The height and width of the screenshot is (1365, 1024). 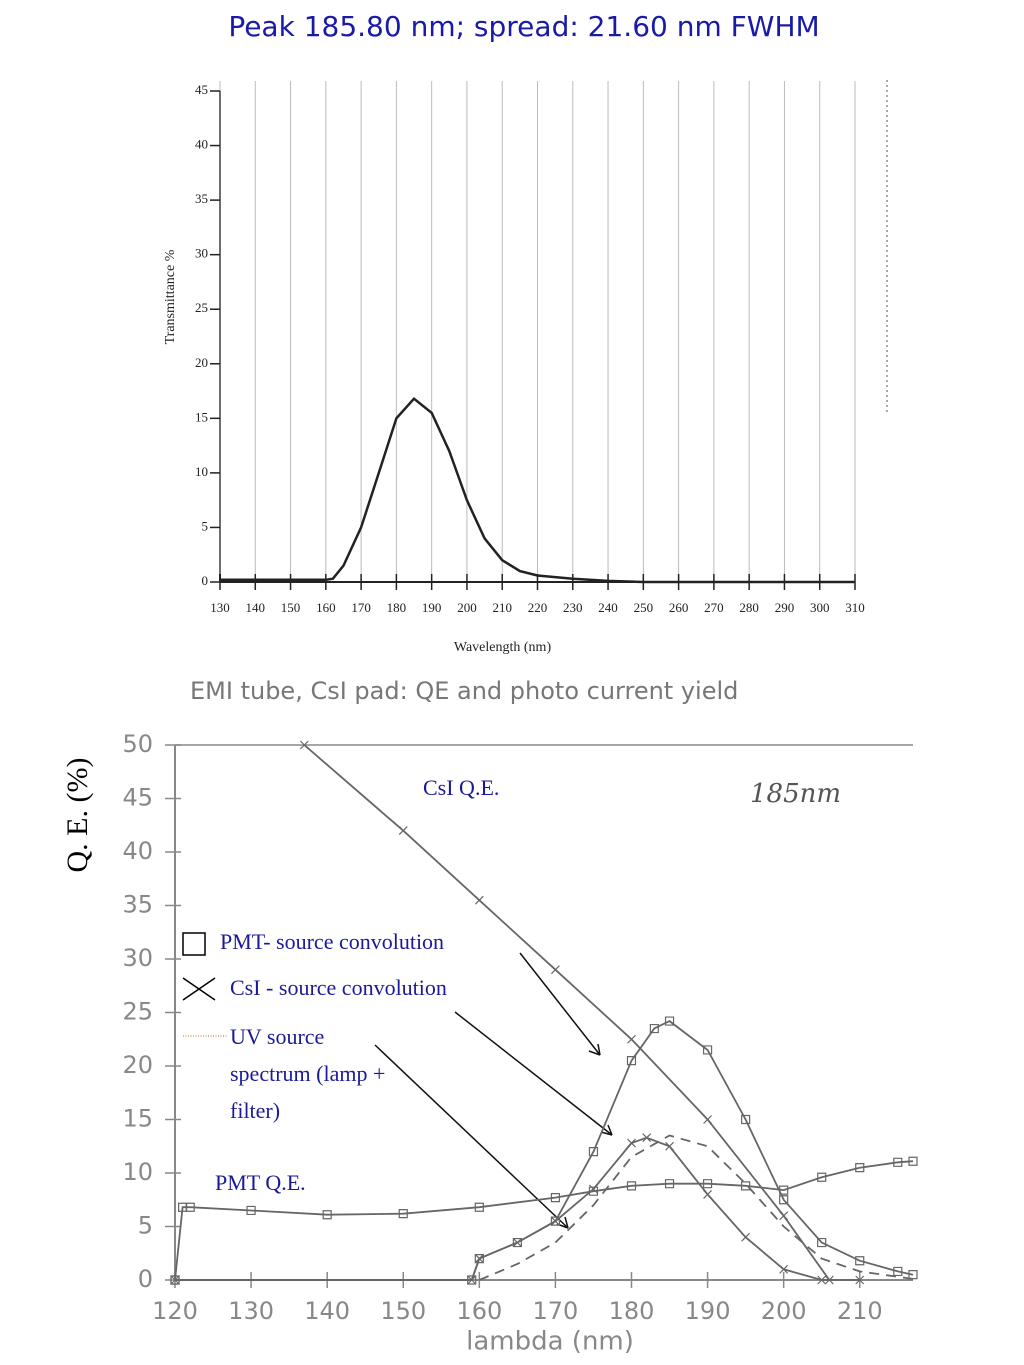 What do you see at coordinates (608, 607) in the screenshot?
I see `x-tick-label: 240` at bounding box center [608, 607].